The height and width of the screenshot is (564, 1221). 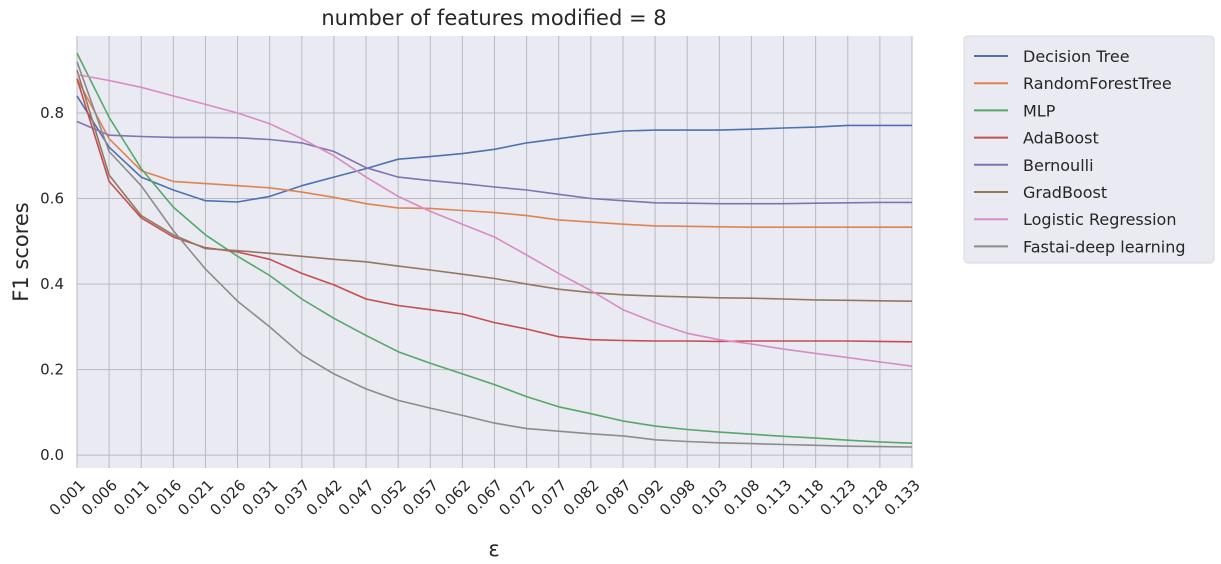 What do you see at coordinates (902, 497) in the screenshot?
I see `x-tick-label: 0.133` at bounding box center [902, 497].